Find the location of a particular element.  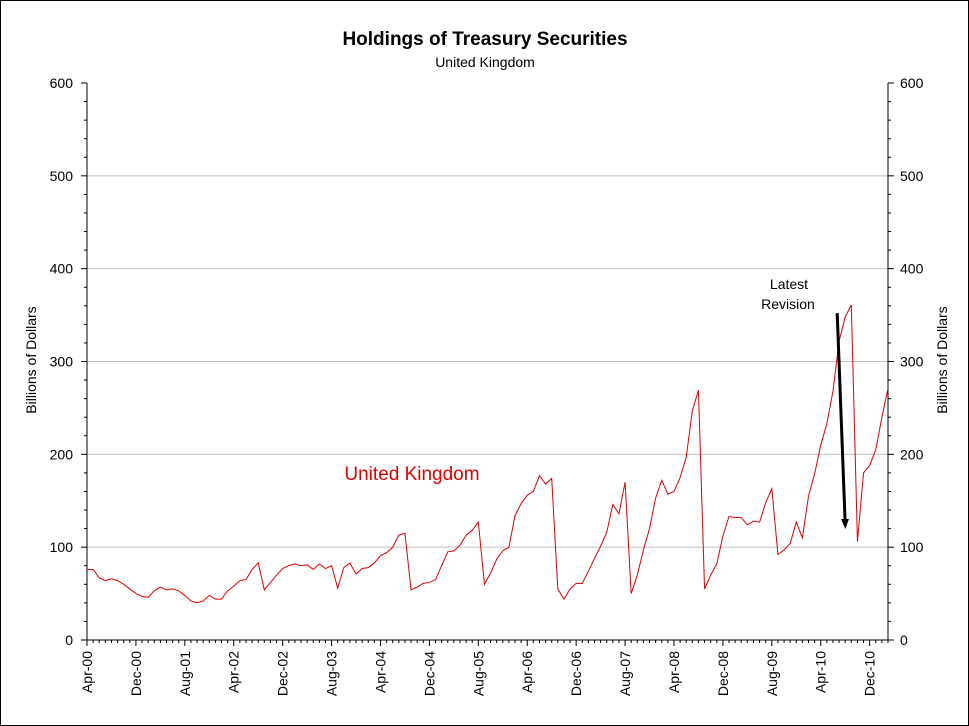

x-tick-label-aug-07: Aug-07 is located at coordinates (625, 673).